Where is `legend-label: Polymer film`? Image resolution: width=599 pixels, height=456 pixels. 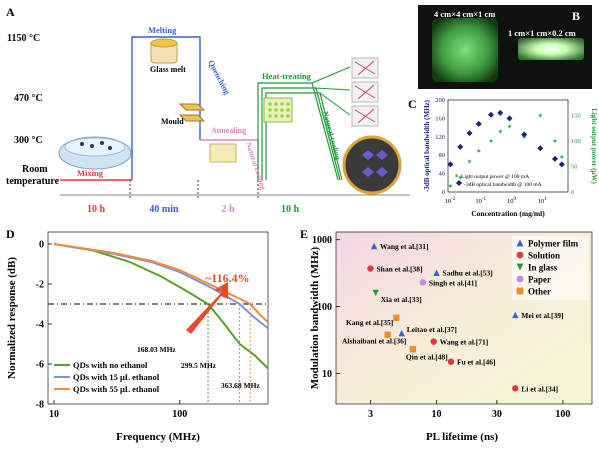
legend-label: Polymer film is located at coordinates (553, 244).